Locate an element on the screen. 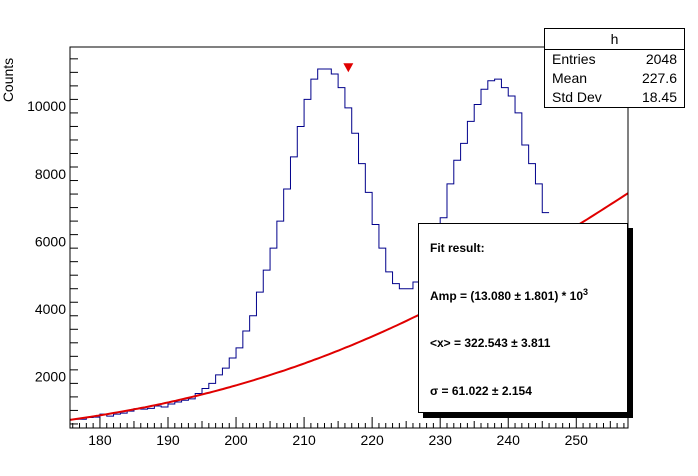 This screenshot has height=476, width=698. peak-marker is located at coordinates (348, 68).